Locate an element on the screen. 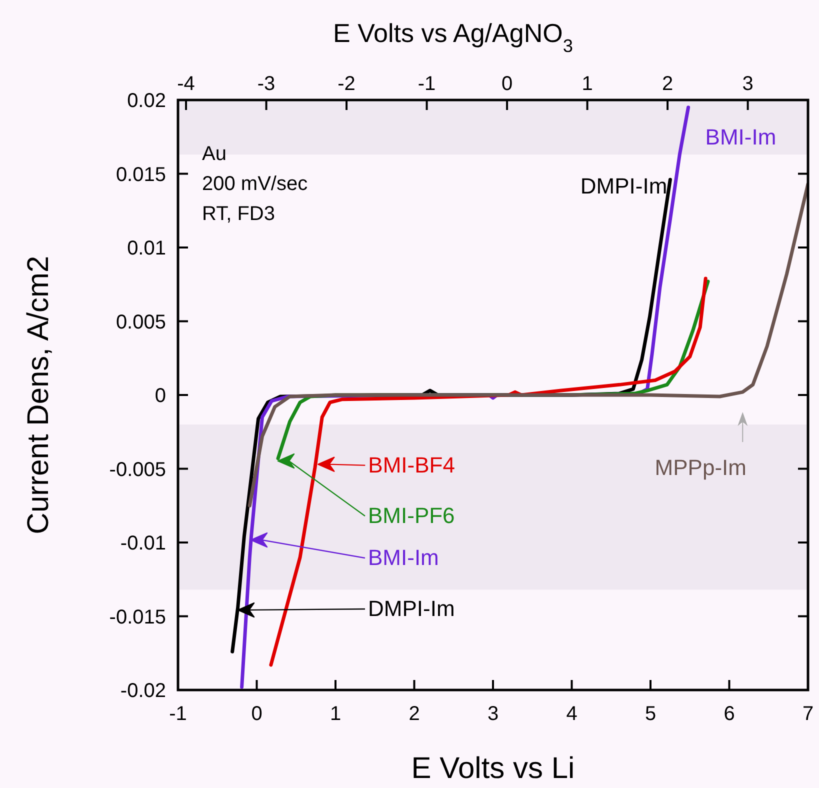 This screenshot has width=819, height=788. x-tick-label: -1 is located at coordinates (178, 714).